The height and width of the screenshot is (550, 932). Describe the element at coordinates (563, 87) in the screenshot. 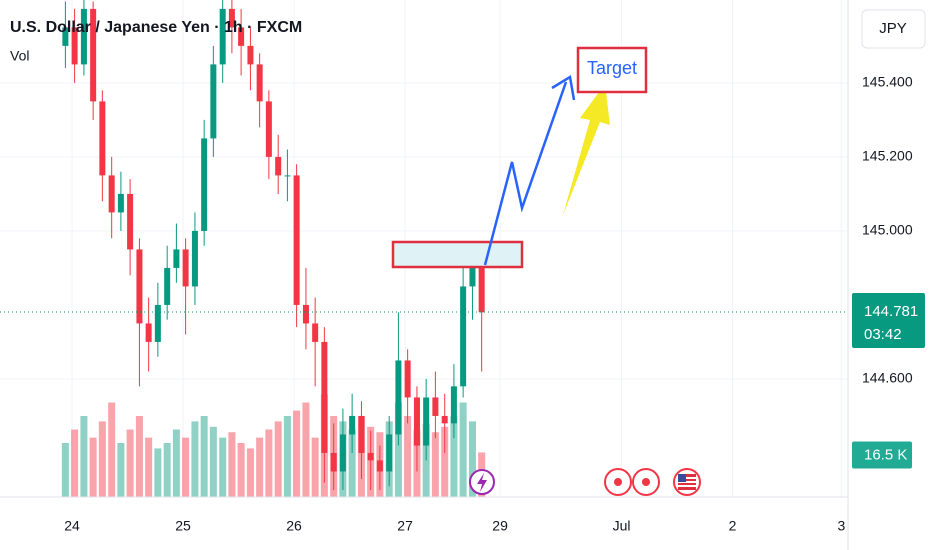

I see `arrow-head` at that location.